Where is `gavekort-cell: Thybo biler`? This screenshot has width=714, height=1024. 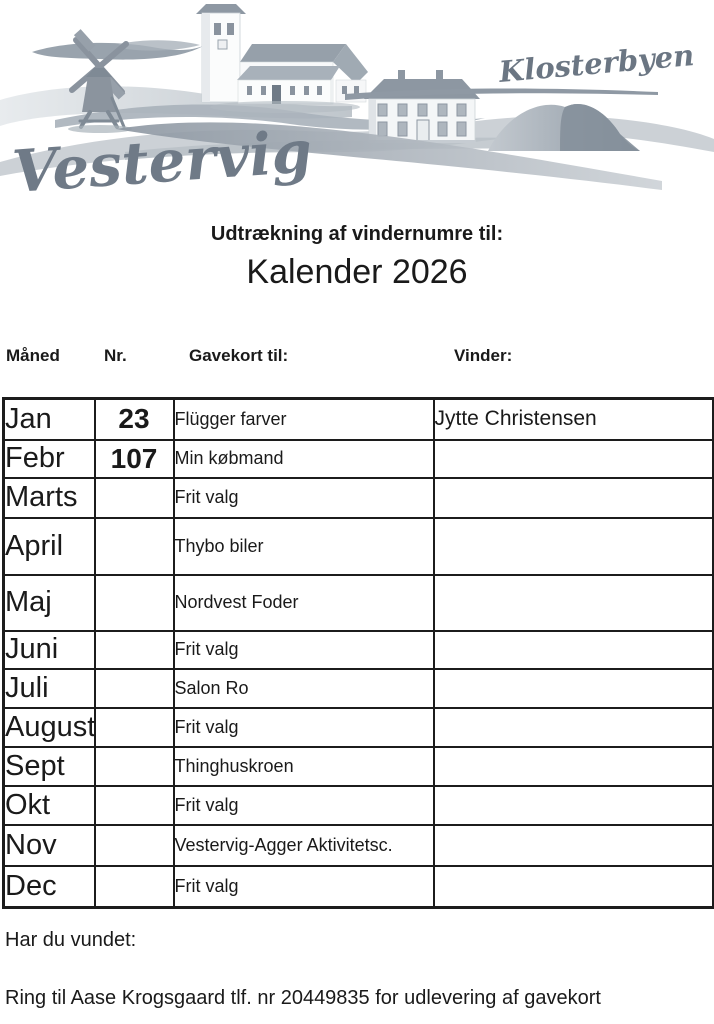
gavekort-cell: Thybo biler is located at coordinates (303, 546).